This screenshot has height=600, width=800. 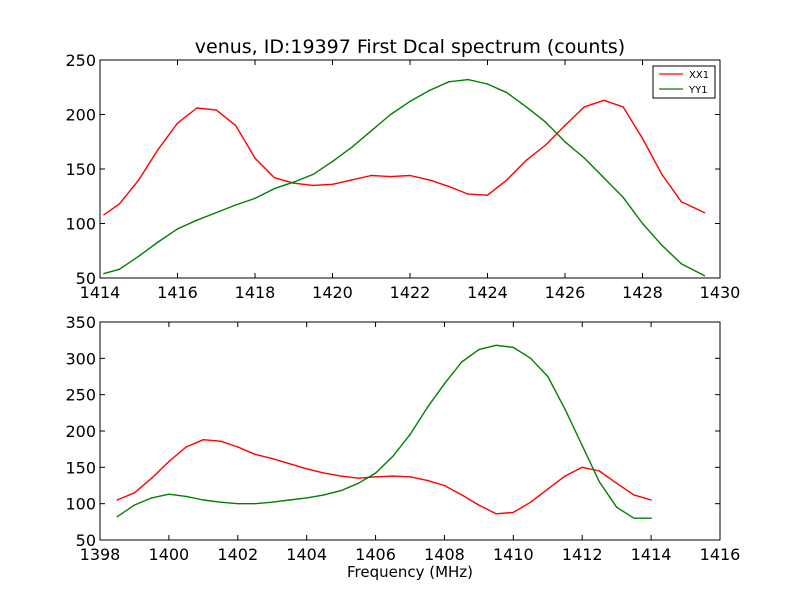 I want to click on bottom-y-tick-label: 150, so click(x=80, y=467).